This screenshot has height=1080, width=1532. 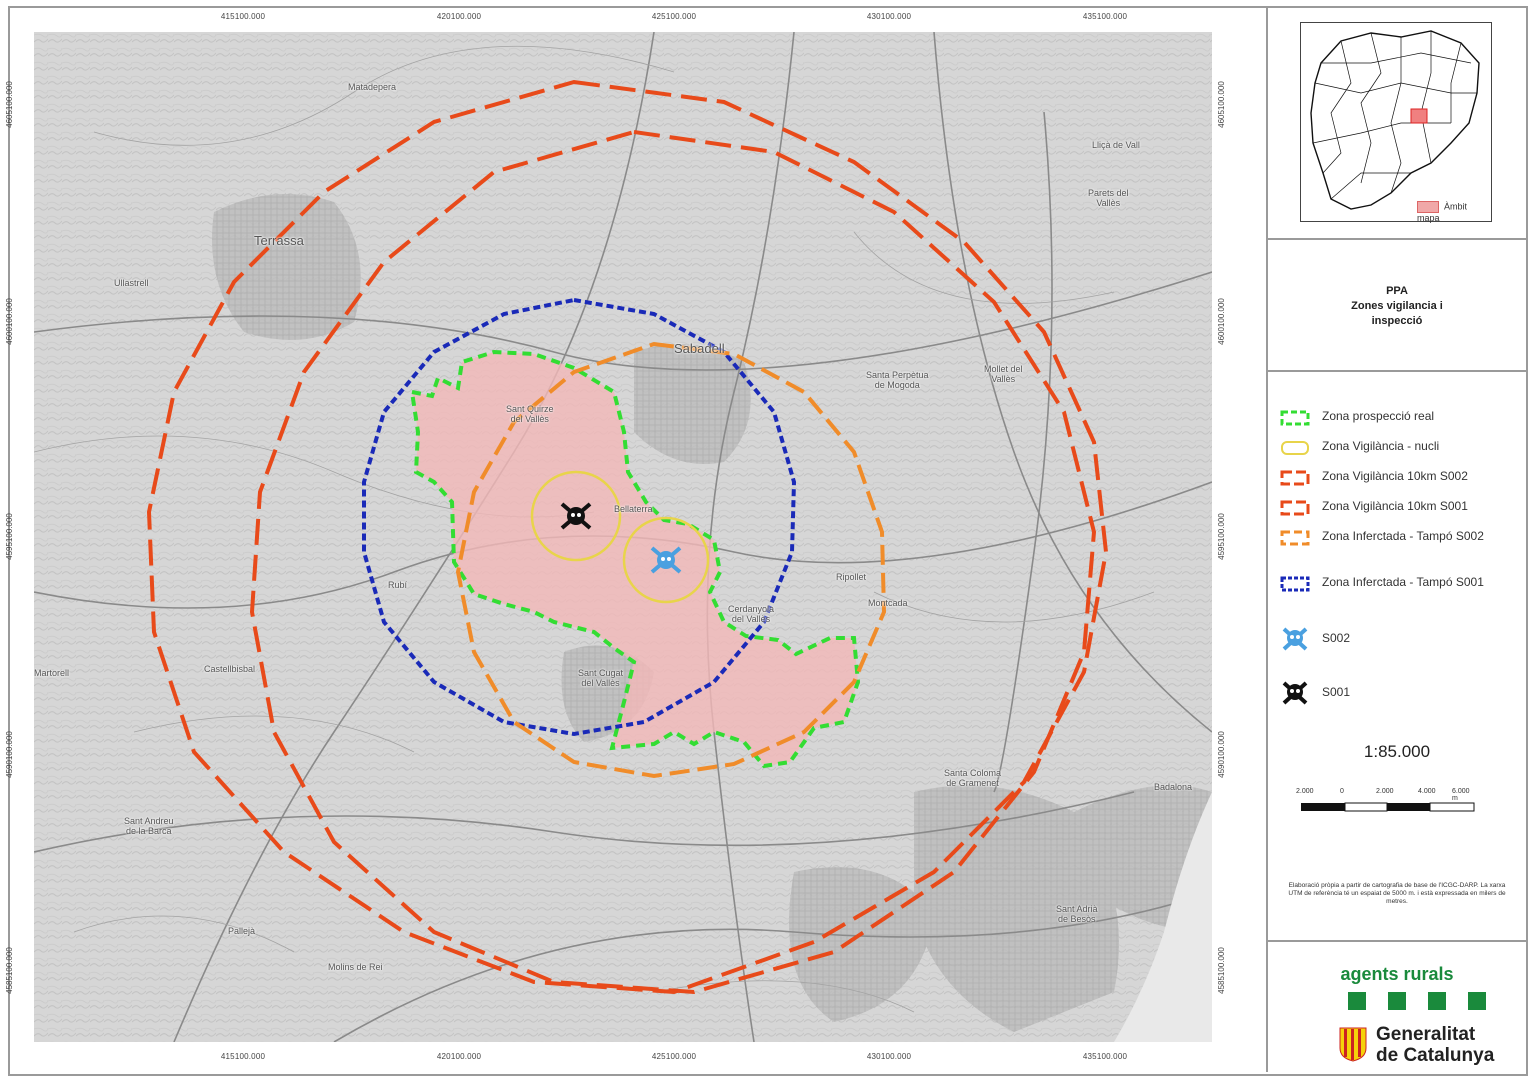 What do you see at coordinates (897, 380) in the screenshot?
I see `place-label: Santa Perpètua de Mogoda` at bounding box center [897, 380].